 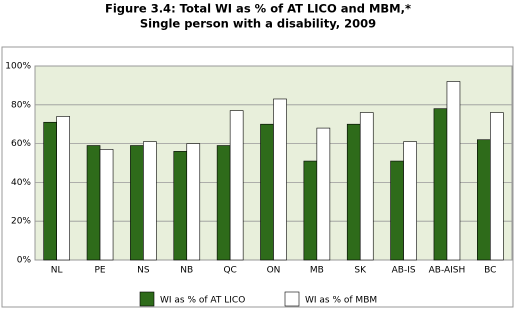 I want to click on x-tick-label: ON, so click(x=274, y=271).